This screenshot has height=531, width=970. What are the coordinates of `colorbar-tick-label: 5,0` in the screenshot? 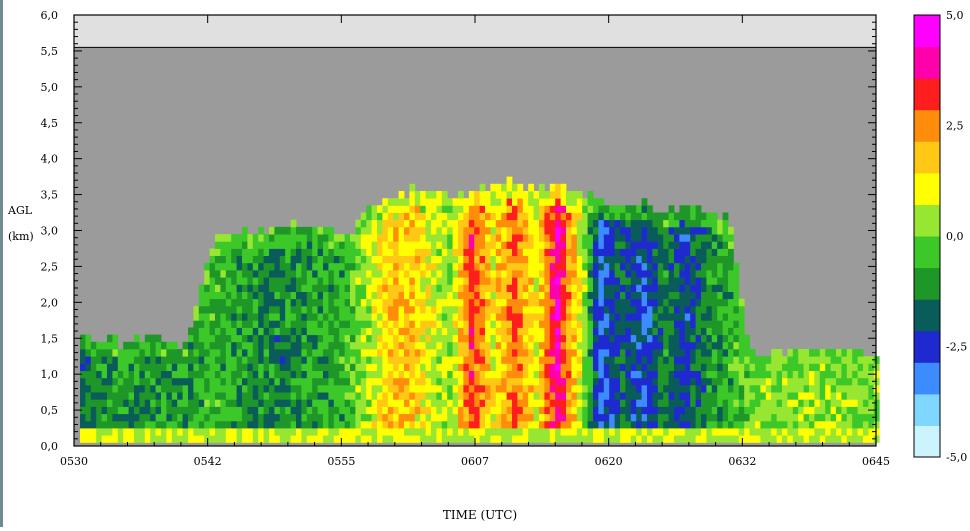 It's located at (955, 15).